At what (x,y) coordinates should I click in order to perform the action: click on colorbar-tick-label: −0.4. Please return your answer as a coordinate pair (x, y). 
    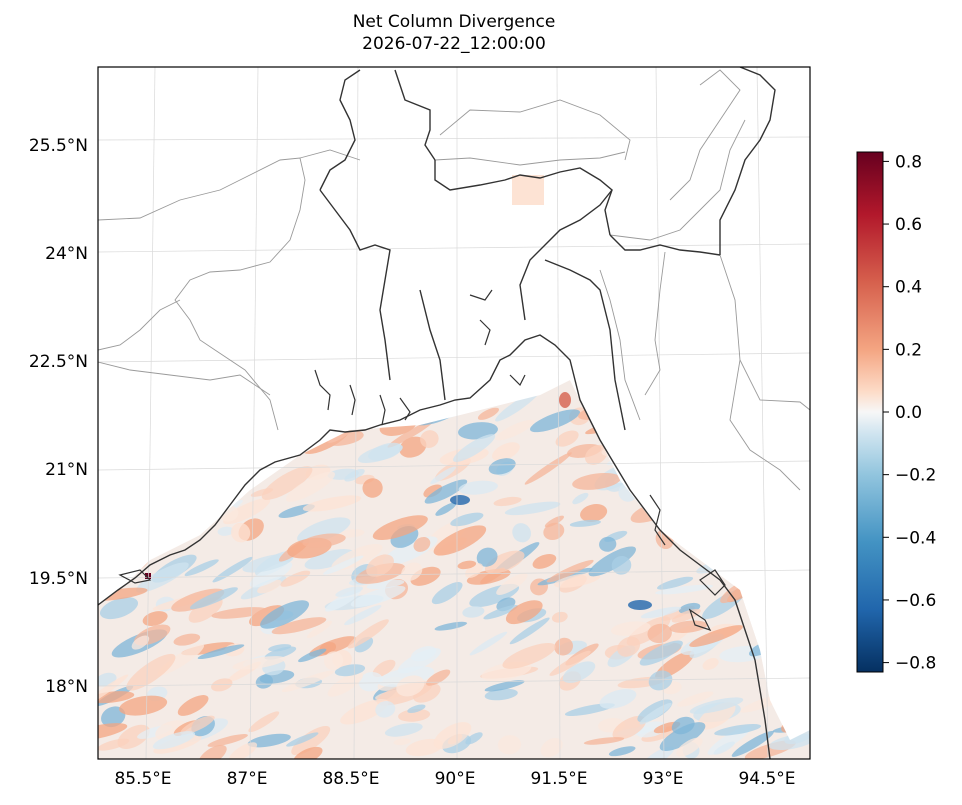
    Looking at the image, I should click on (915, 538).